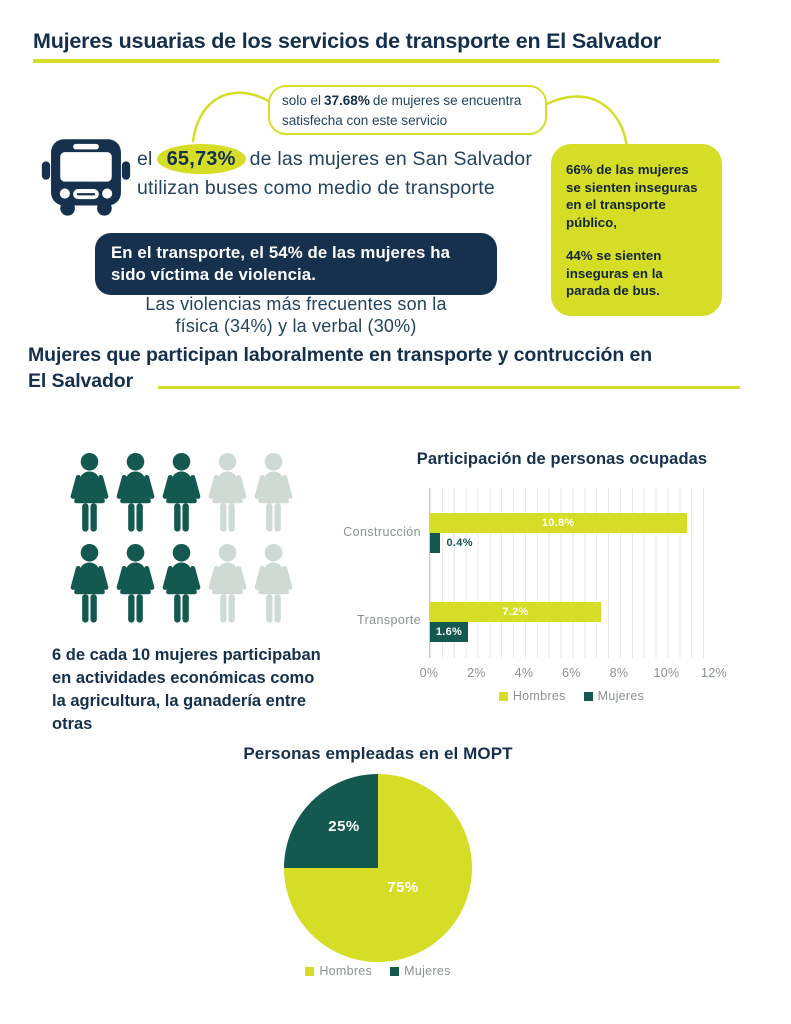 The image size is (791, 1024). I want to click on pie-label-mujeres: 25%, so click(344, 826).